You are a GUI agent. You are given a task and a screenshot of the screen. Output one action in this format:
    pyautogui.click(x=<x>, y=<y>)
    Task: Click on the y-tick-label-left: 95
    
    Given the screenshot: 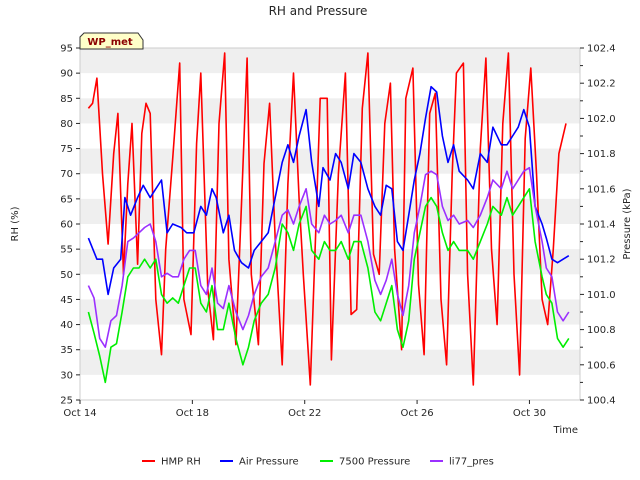 What is the action you would take?
    pyautogui.click(x=66, y=49)
    